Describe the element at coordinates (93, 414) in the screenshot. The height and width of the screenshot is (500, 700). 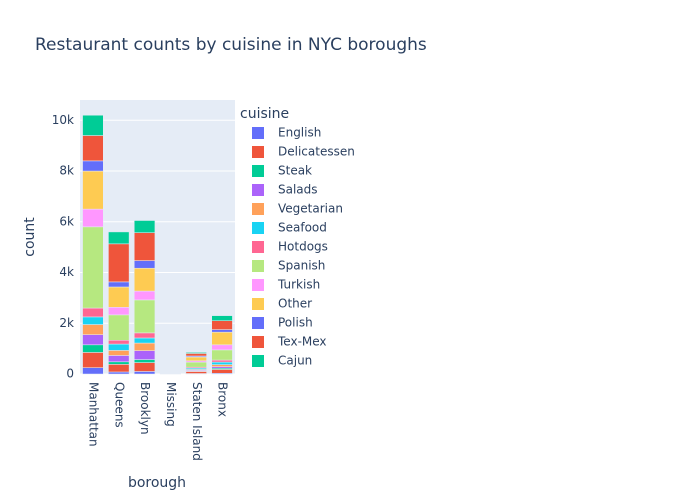
I see `x-tick-label: Manhattan` at that location.